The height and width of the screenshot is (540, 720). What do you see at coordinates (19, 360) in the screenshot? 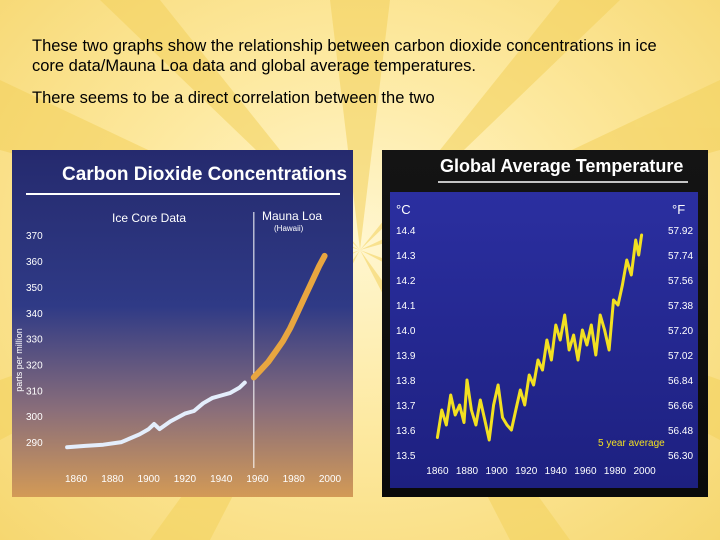
I see `co2-y-axis-label: parts per million` at bounding box center [19, 360].